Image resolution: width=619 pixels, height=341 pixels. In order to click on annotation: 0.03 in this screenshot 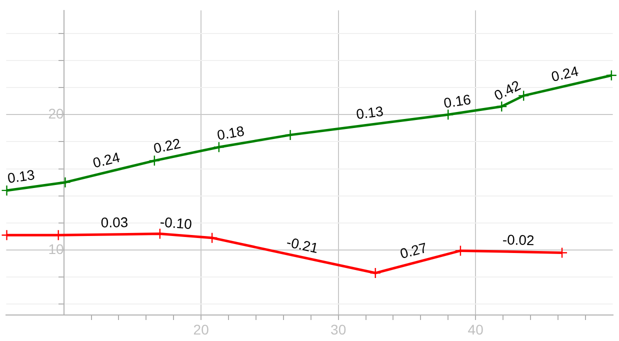, I will do `click(114, 222)`.